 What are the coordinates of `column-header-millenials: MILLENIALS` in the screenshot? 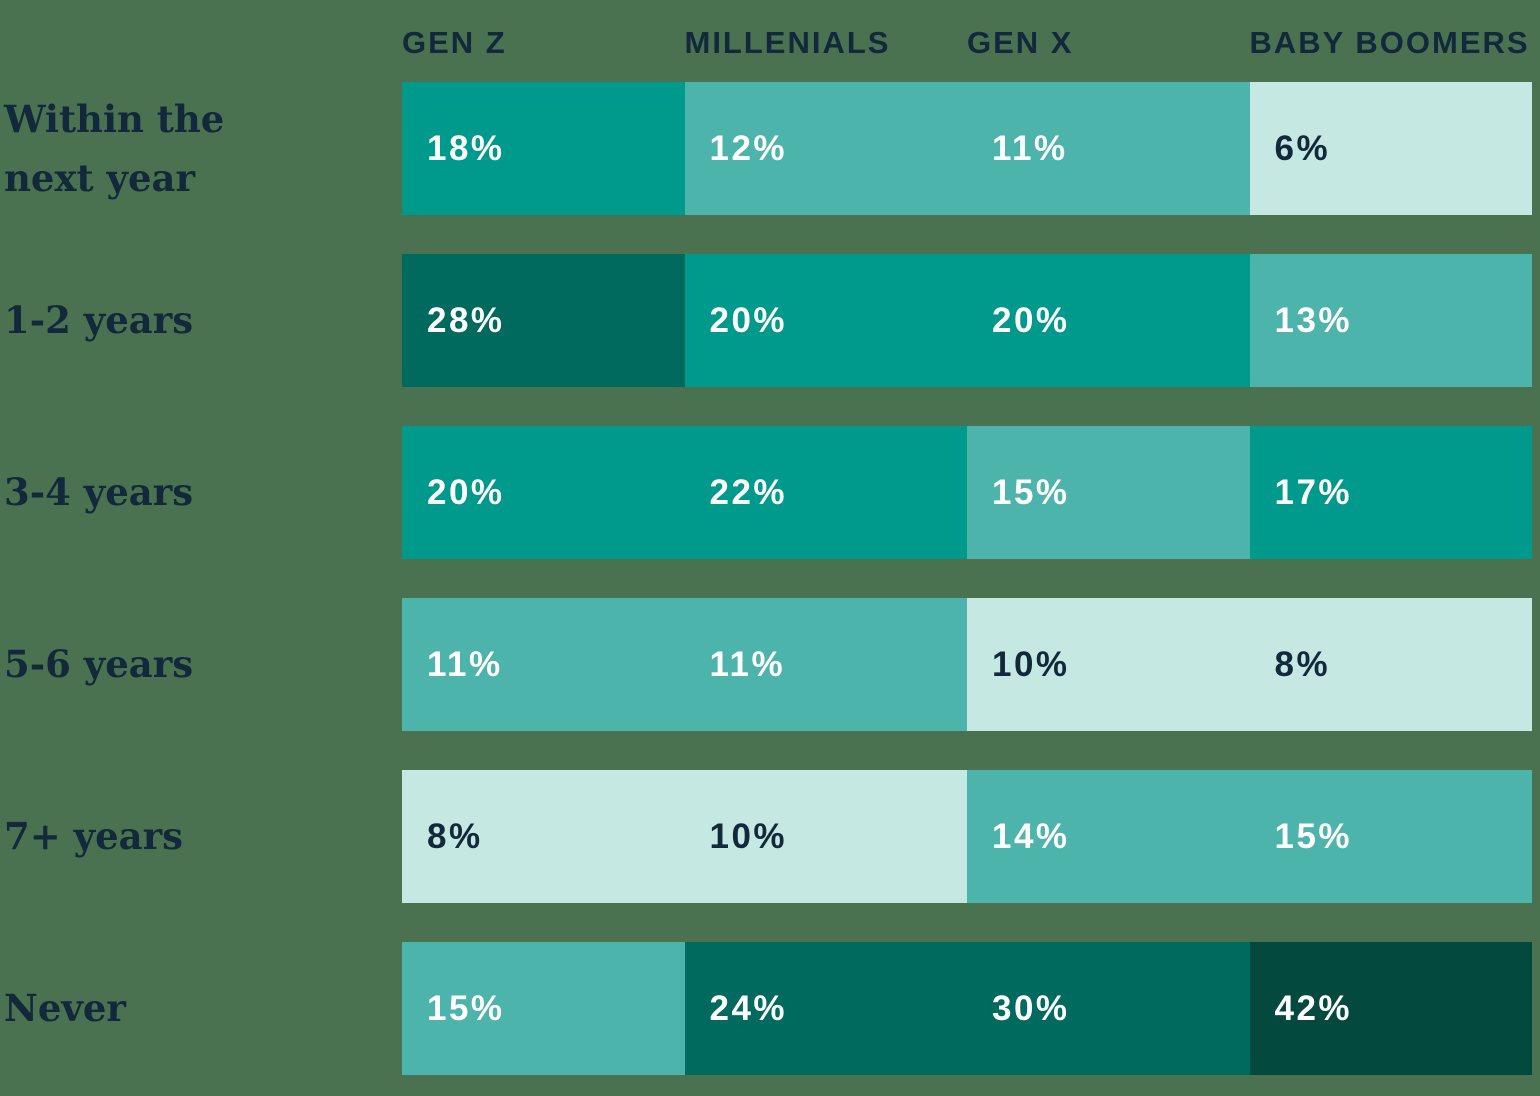 It's located at (787, 42).